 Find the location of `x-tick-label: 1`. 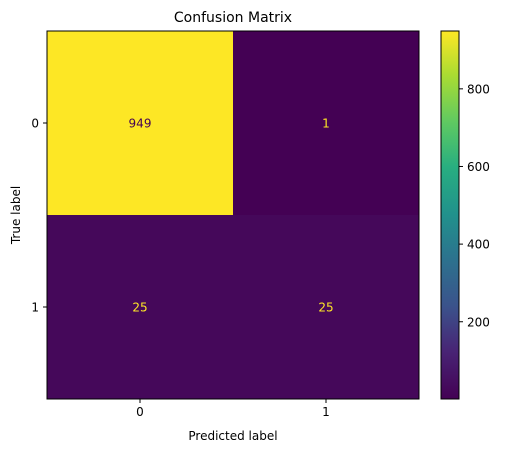

x-tick-label: 1 is located at coordinates (326, 412).